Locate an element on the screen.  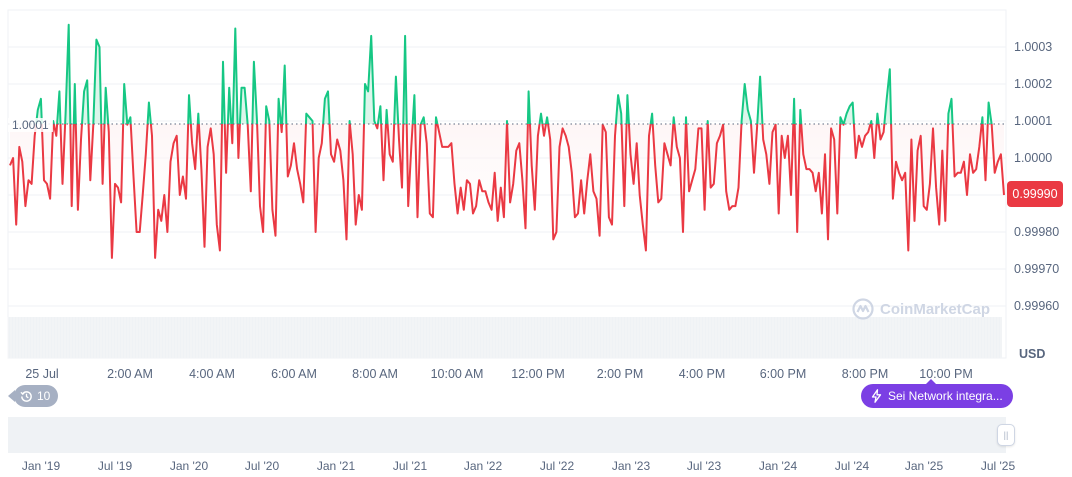
coinmarketcap-watermark: CoinMarketCap is located at coordinates (921, 309).